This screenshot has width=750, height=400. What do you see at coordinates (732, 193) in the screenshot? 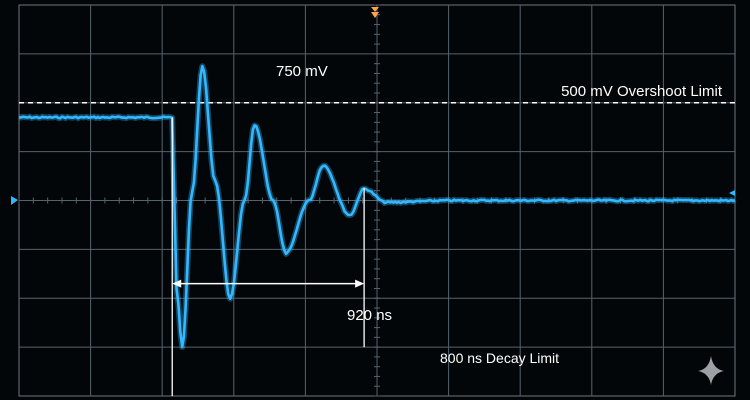
I see `trigger-level-icon` at bounding box center [732, 193].